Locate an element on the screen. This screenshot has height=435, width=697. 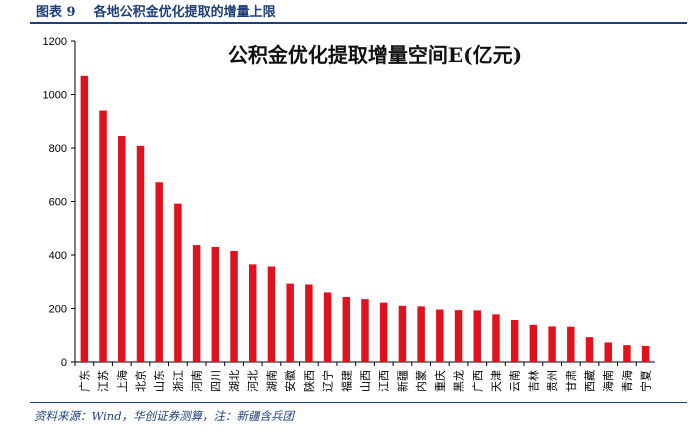
chart-title: 公积金优化提取增量空间E(亿元) is located at coordinates (375, 55).